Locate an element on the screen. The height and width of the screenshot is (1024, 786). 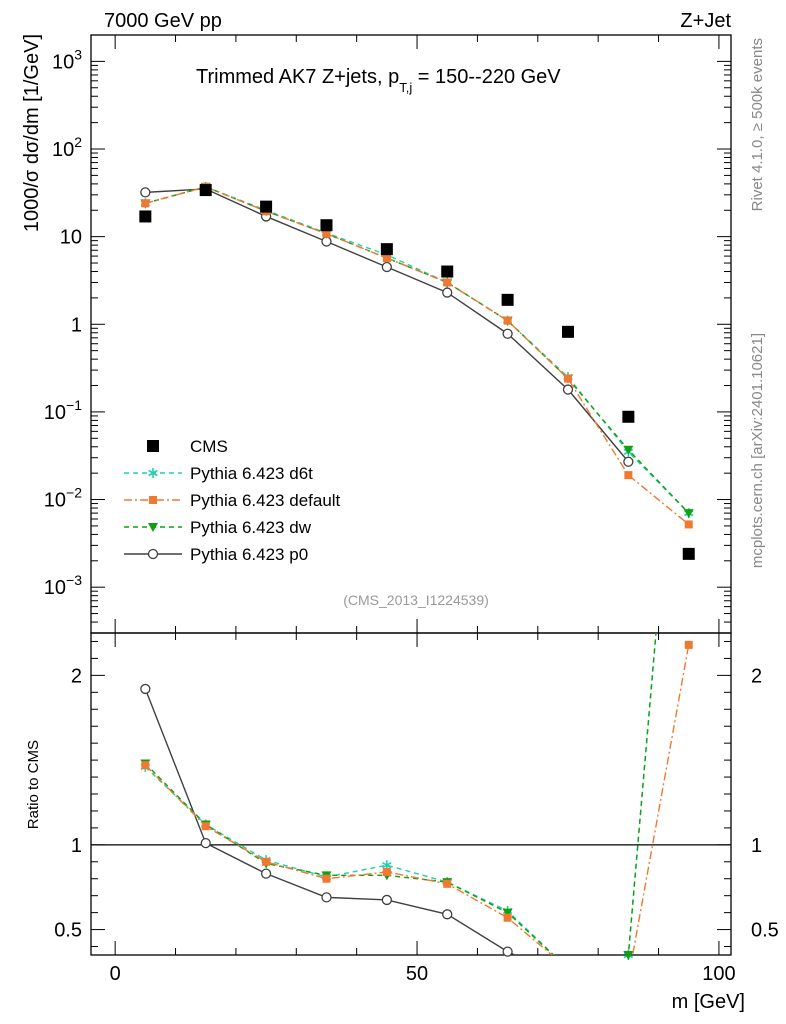
mcplots-label: mcplots.cern.ch [arXiv:2401.10621] is located at coordinates (757, 450).